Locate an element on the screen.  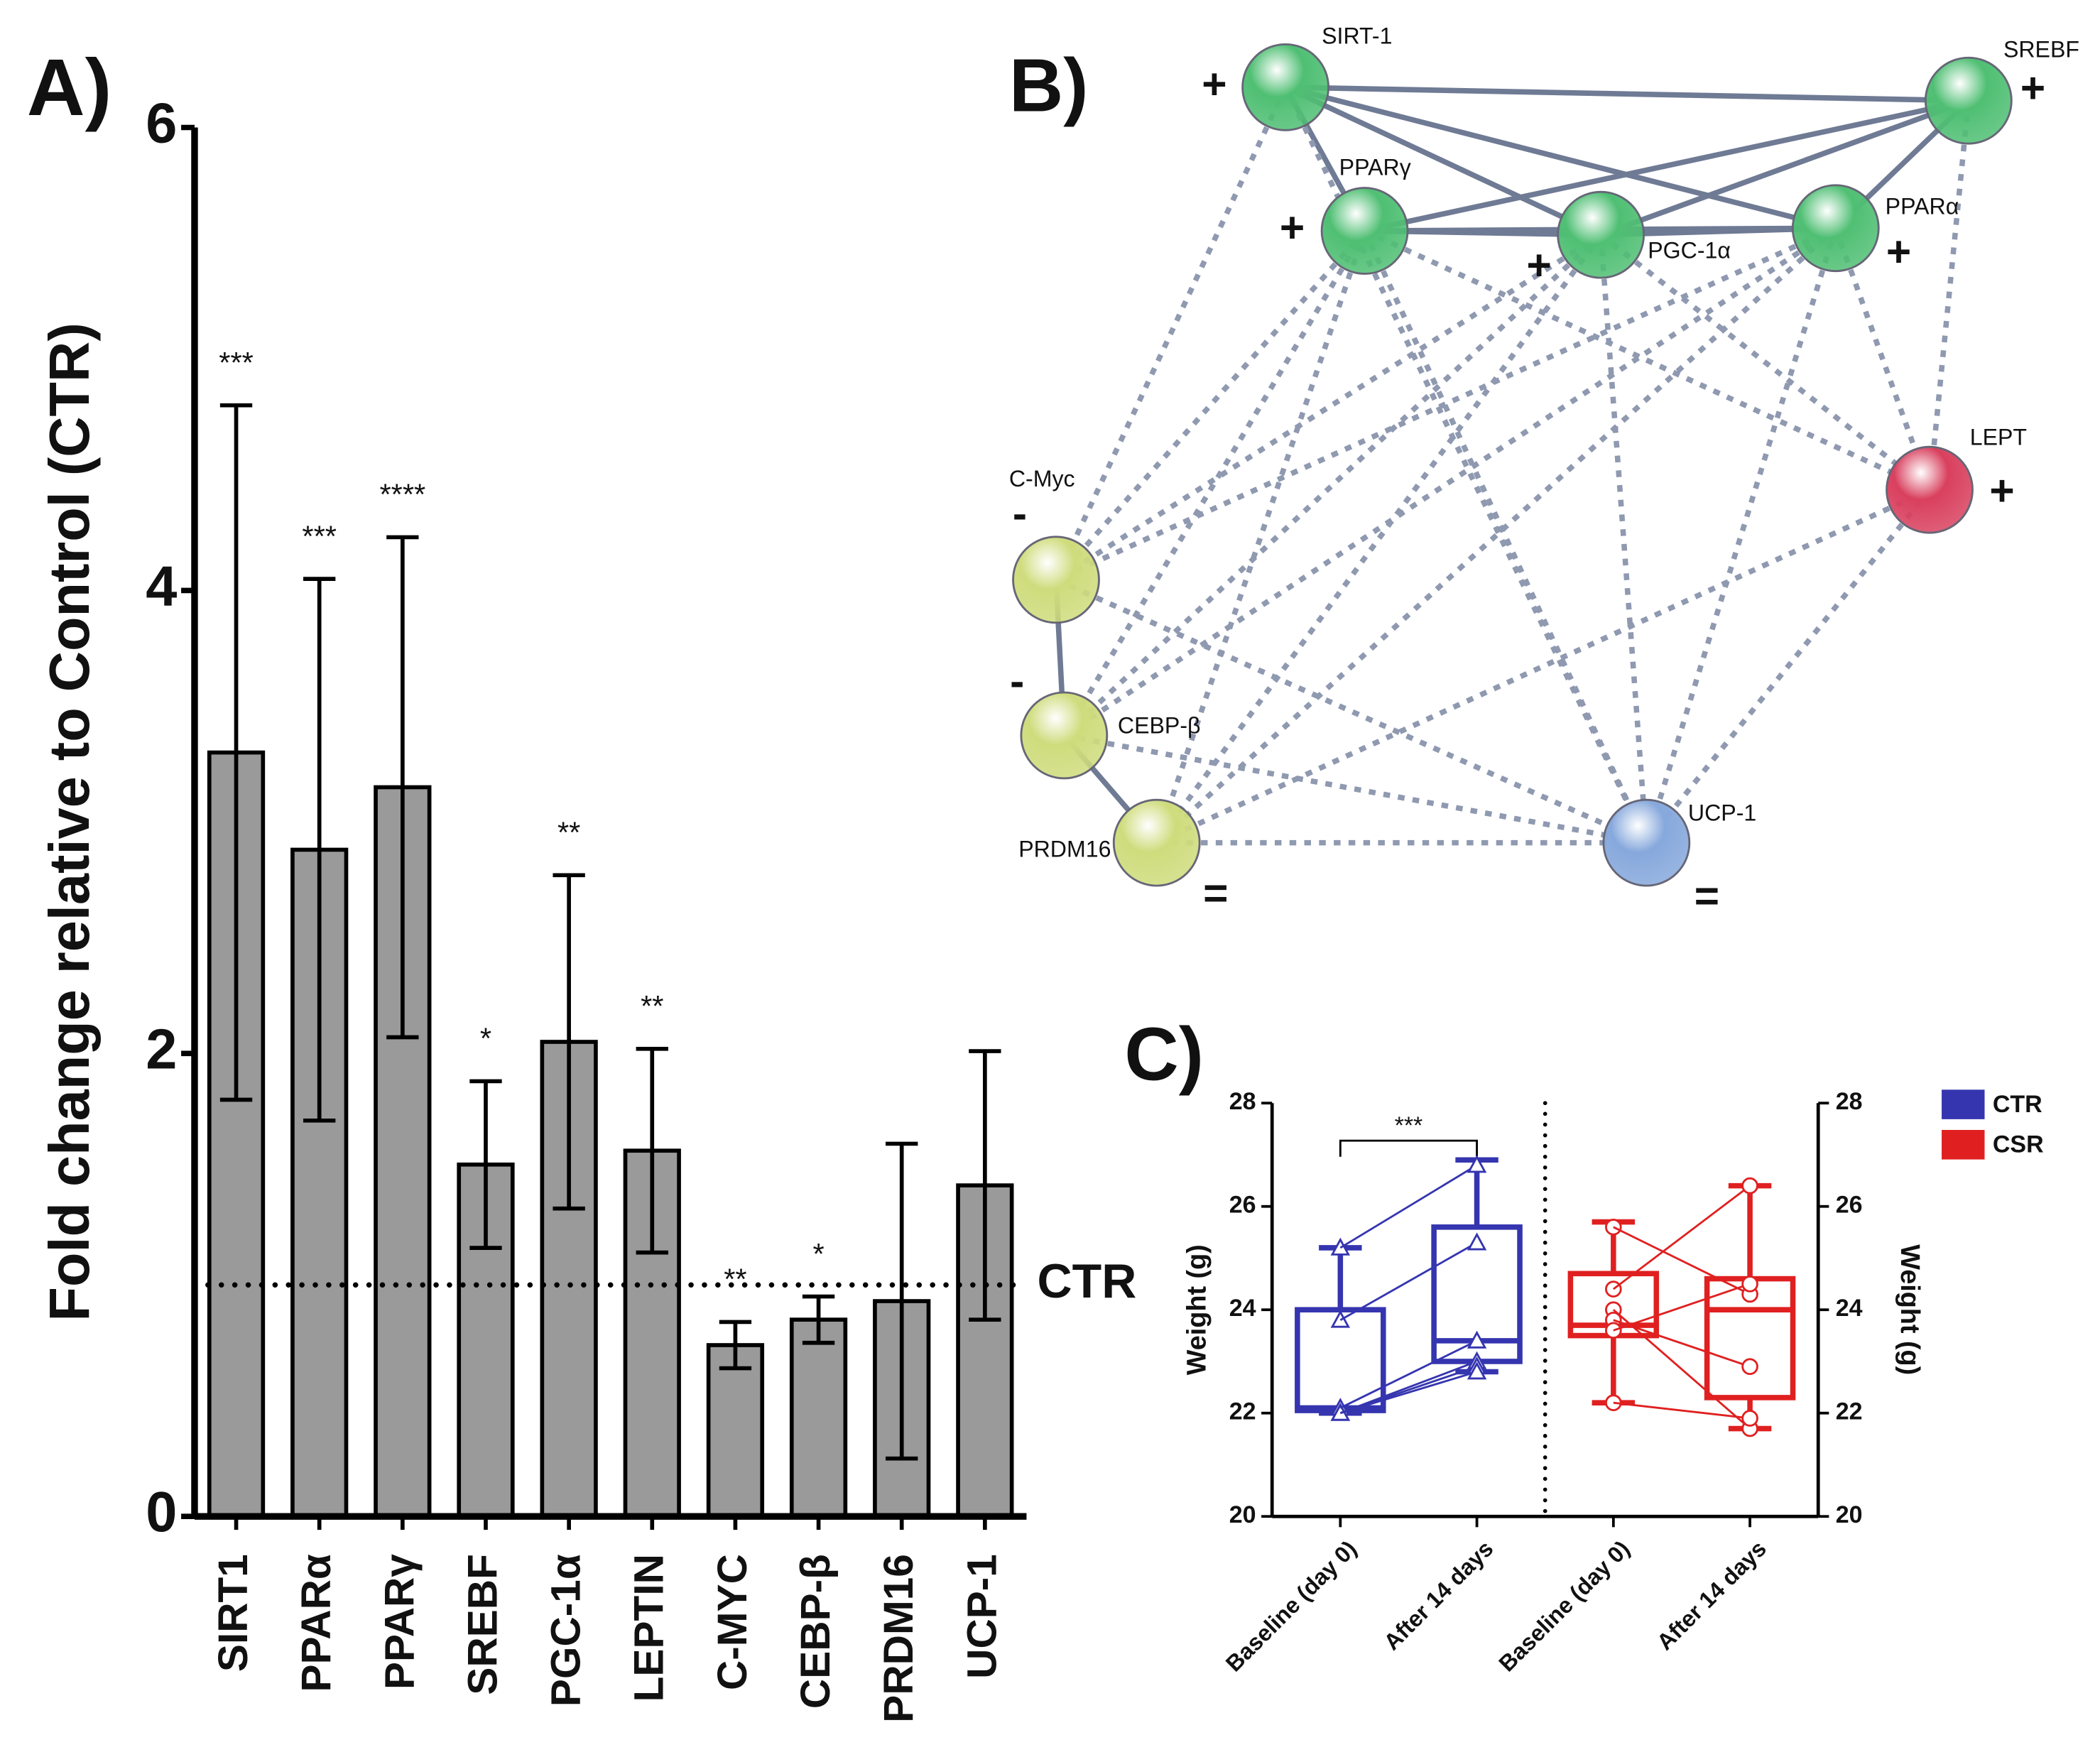
y-tick-label: 28 is located at coordinates (1242, 1101).